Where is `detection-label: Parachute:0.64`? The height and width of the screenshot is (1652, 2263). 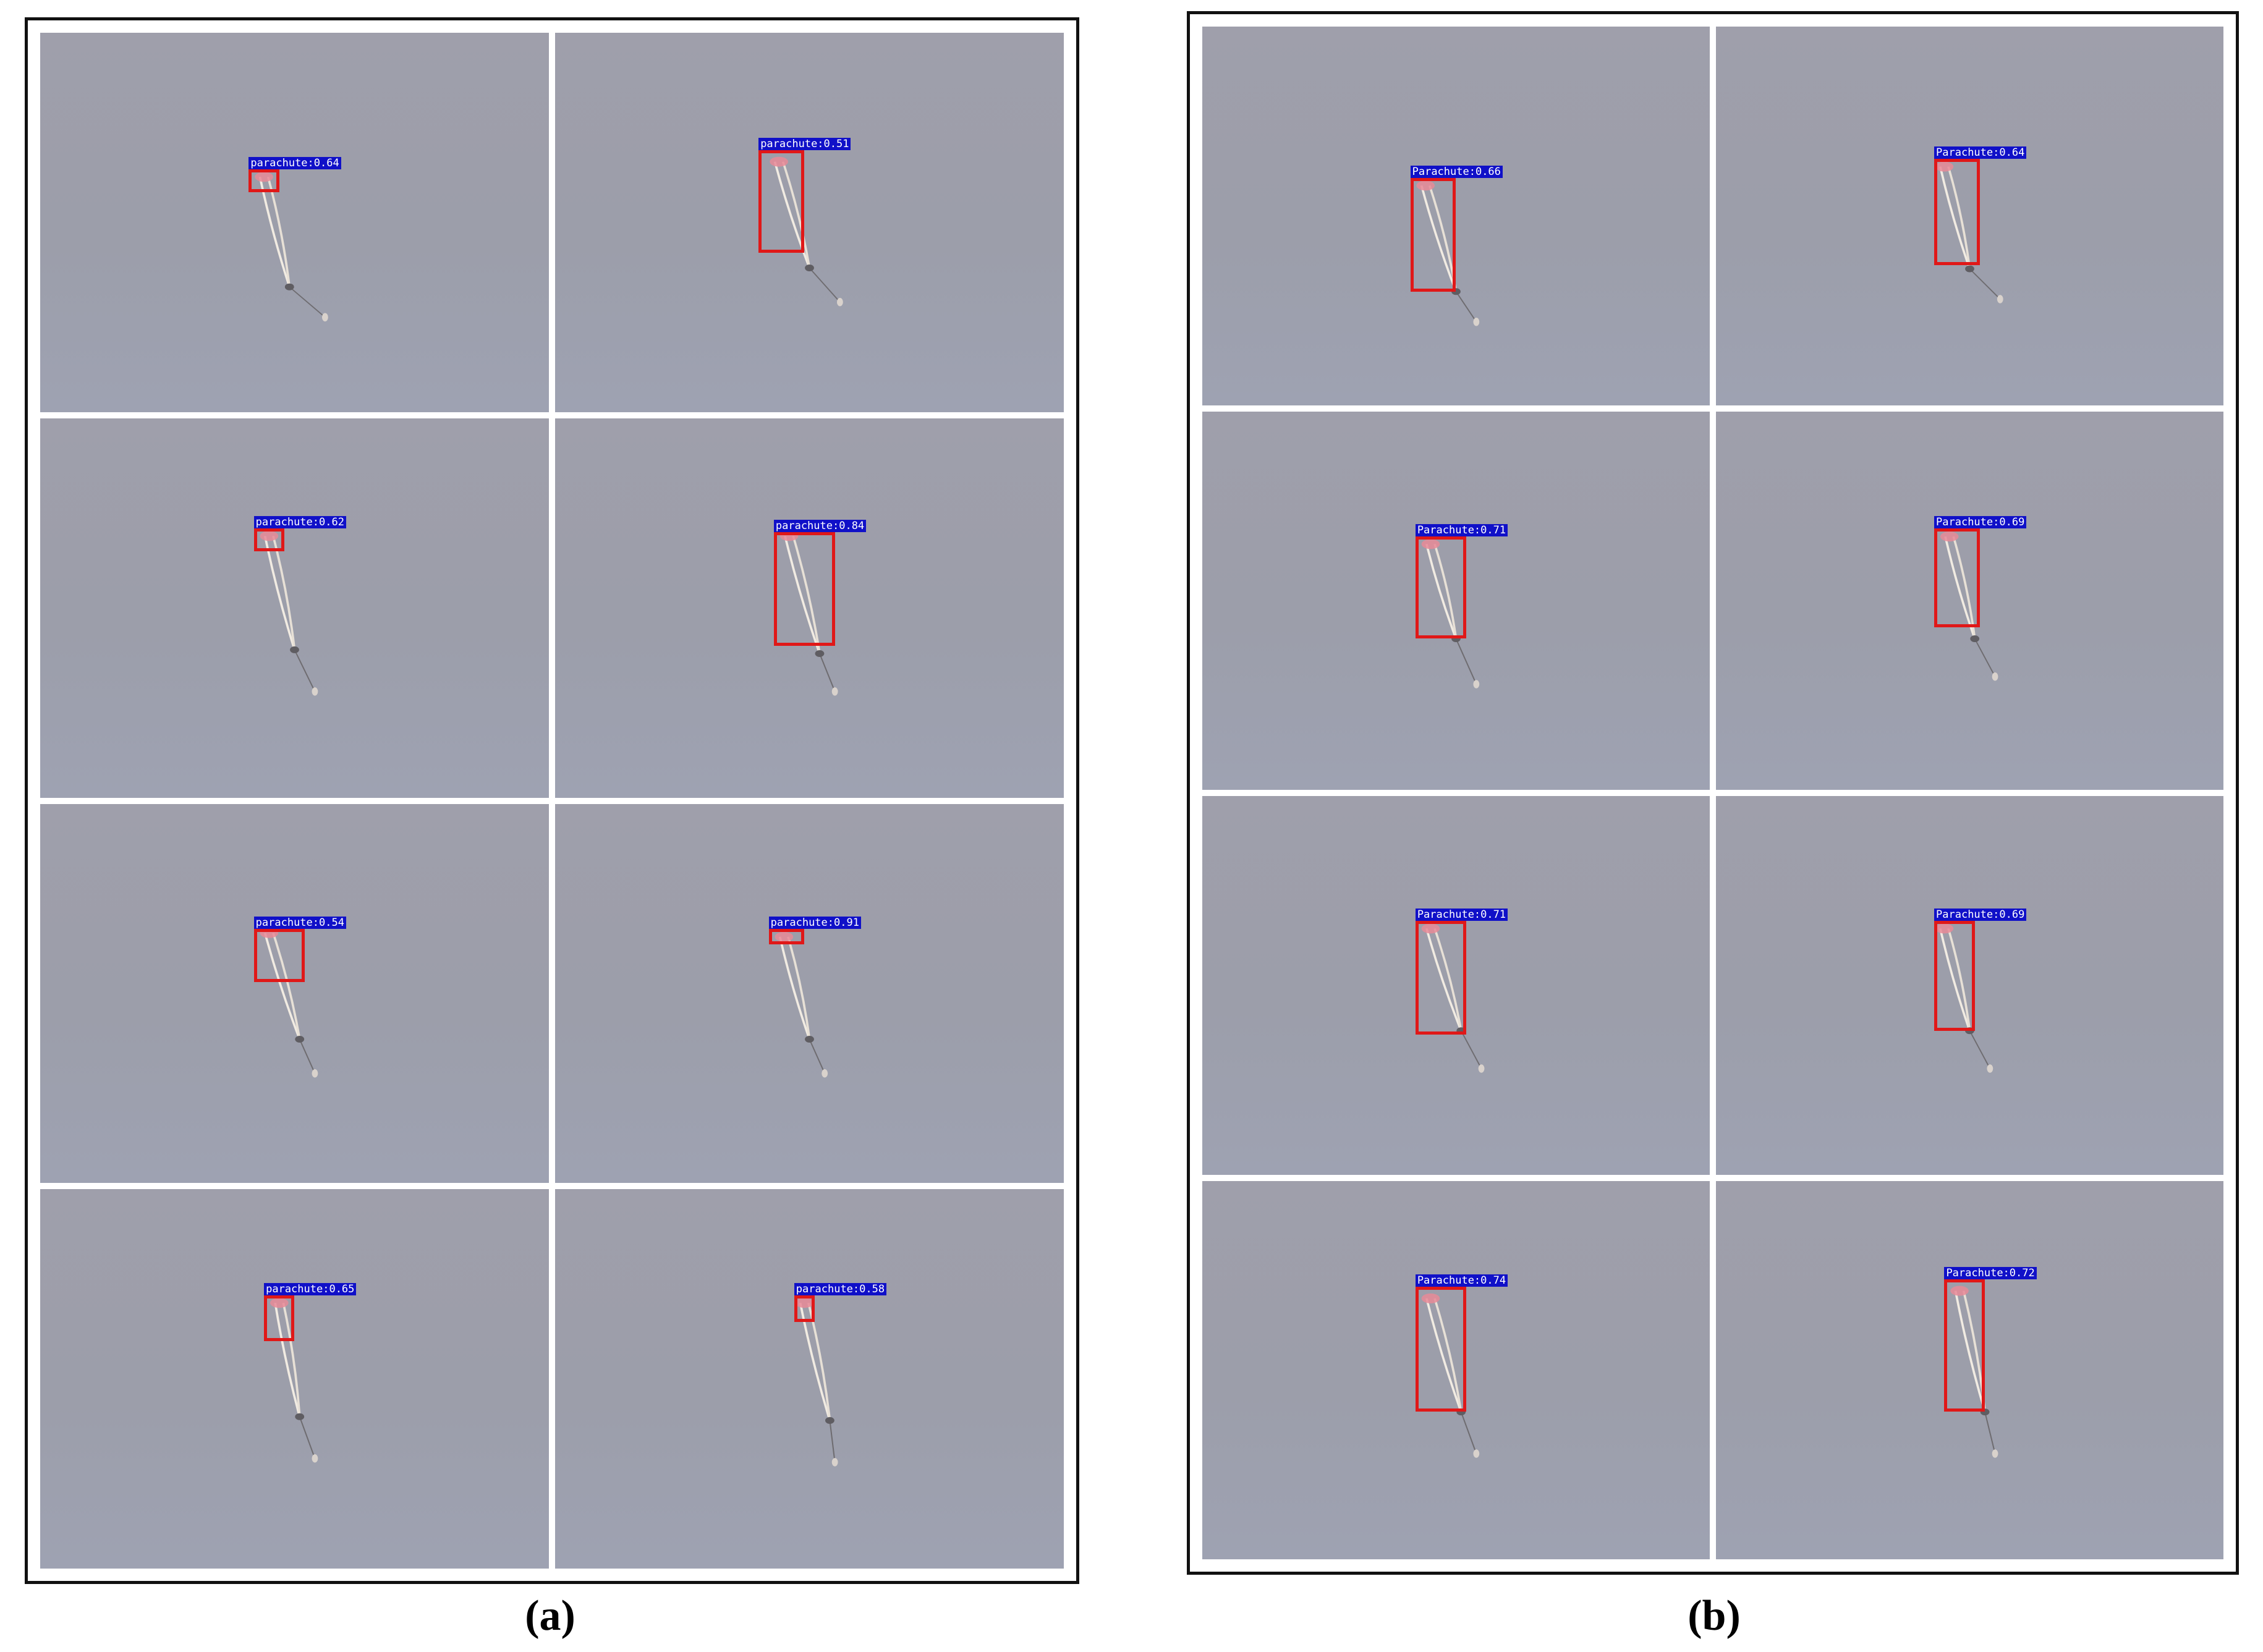
detection-label: Parachute:0.64 is located at coordinates (1980, 152).